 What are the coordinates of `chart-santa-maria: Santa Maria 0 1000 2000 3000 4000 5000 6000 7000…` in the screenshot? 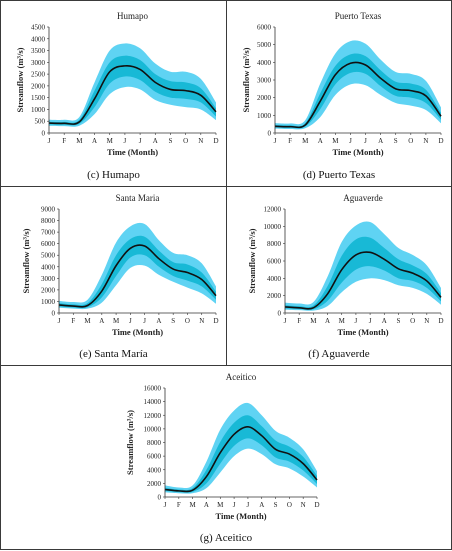 It's located at (120, 265).